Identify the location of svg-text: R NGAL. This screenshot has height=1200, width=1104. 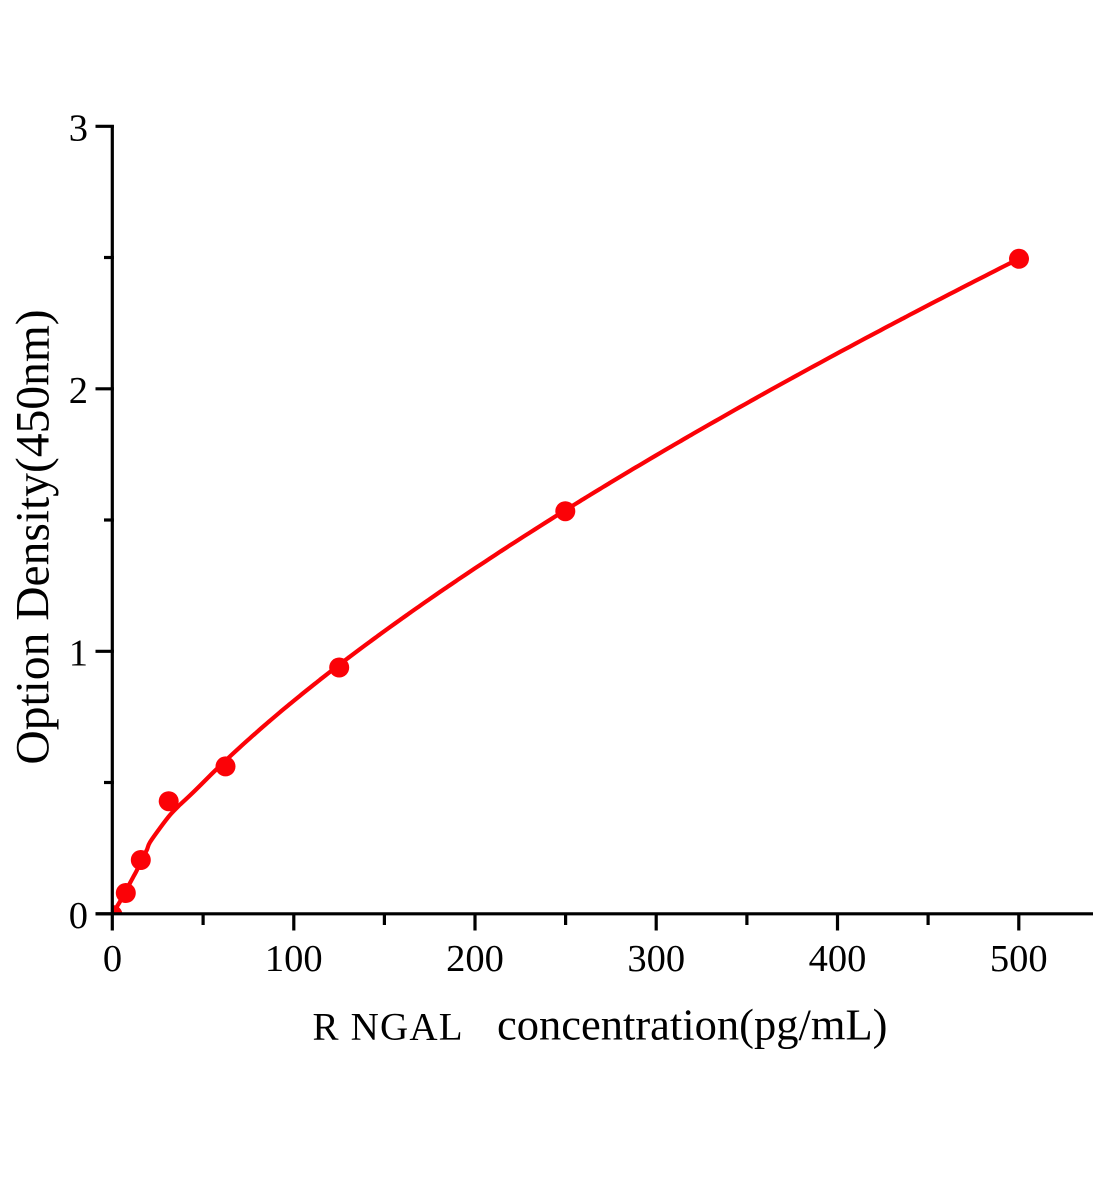
(388, 1027).